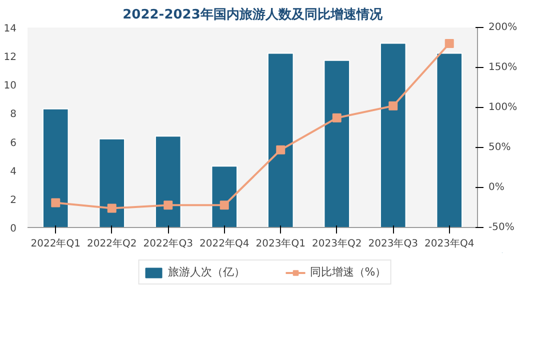 Image resolution: width=556 pixels, height=343 pixels. What do you see at coordinates (10, 29) in the screenshot?
I see `y-tick-label: 14` at bounding box center [10, 29].